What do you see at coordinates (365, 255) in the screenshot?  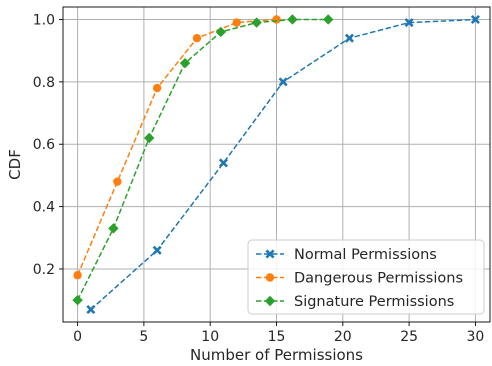 I see `legend-label: Normal Permissions` at bounding box center [365, 255].